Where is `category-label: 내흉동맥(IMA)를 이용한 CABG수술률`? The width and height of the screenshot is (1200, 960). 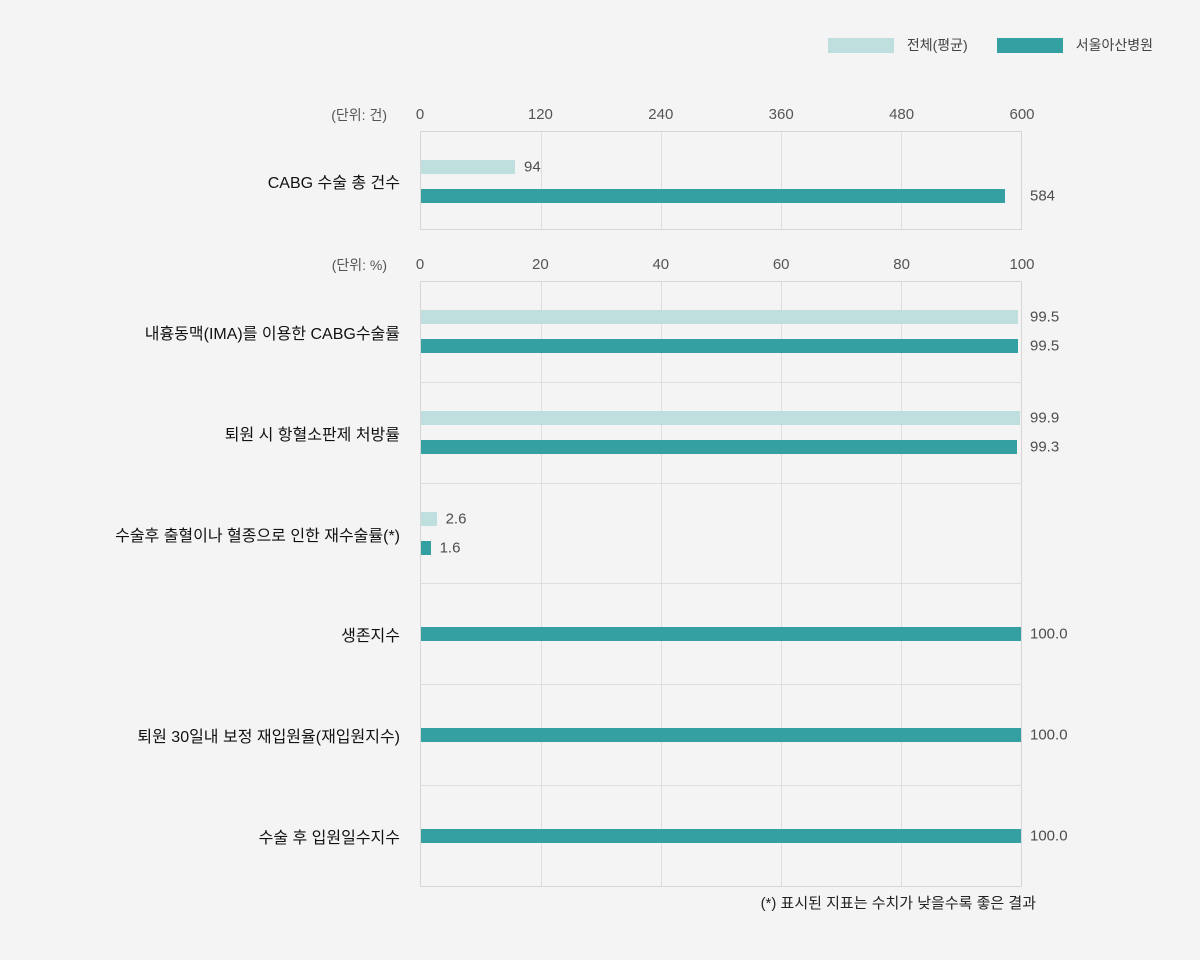
category-label: 내흉동맥(IMA)를 이용한 CABG수술률 is located at coordinates (272, 334).